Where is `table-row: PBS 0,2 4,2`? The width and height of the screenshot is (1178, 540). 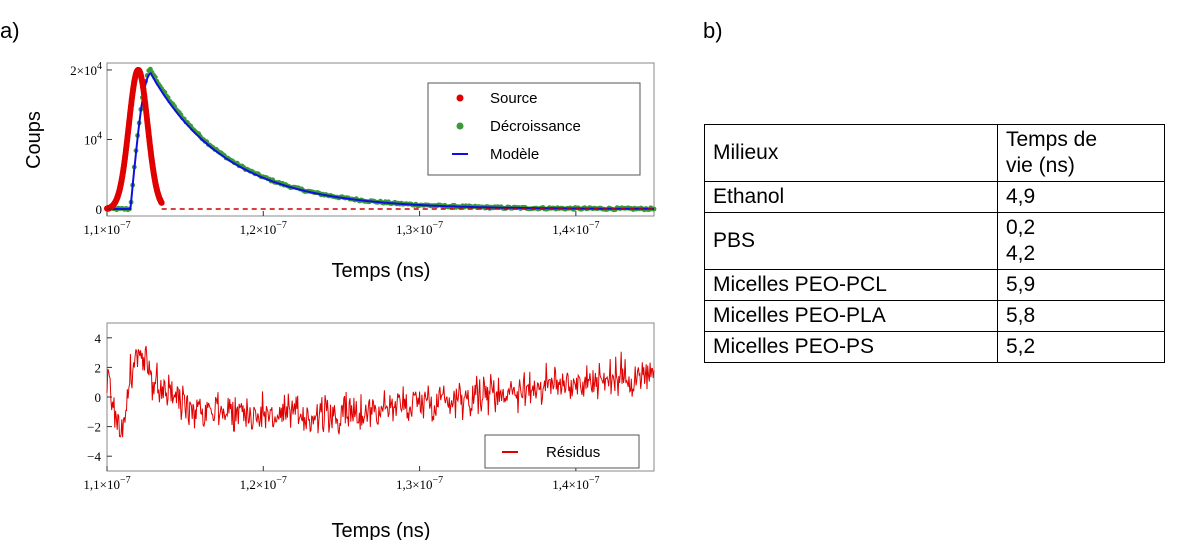
table-row: PBS 0,2 4,2 is located at coordinates (934, 241).